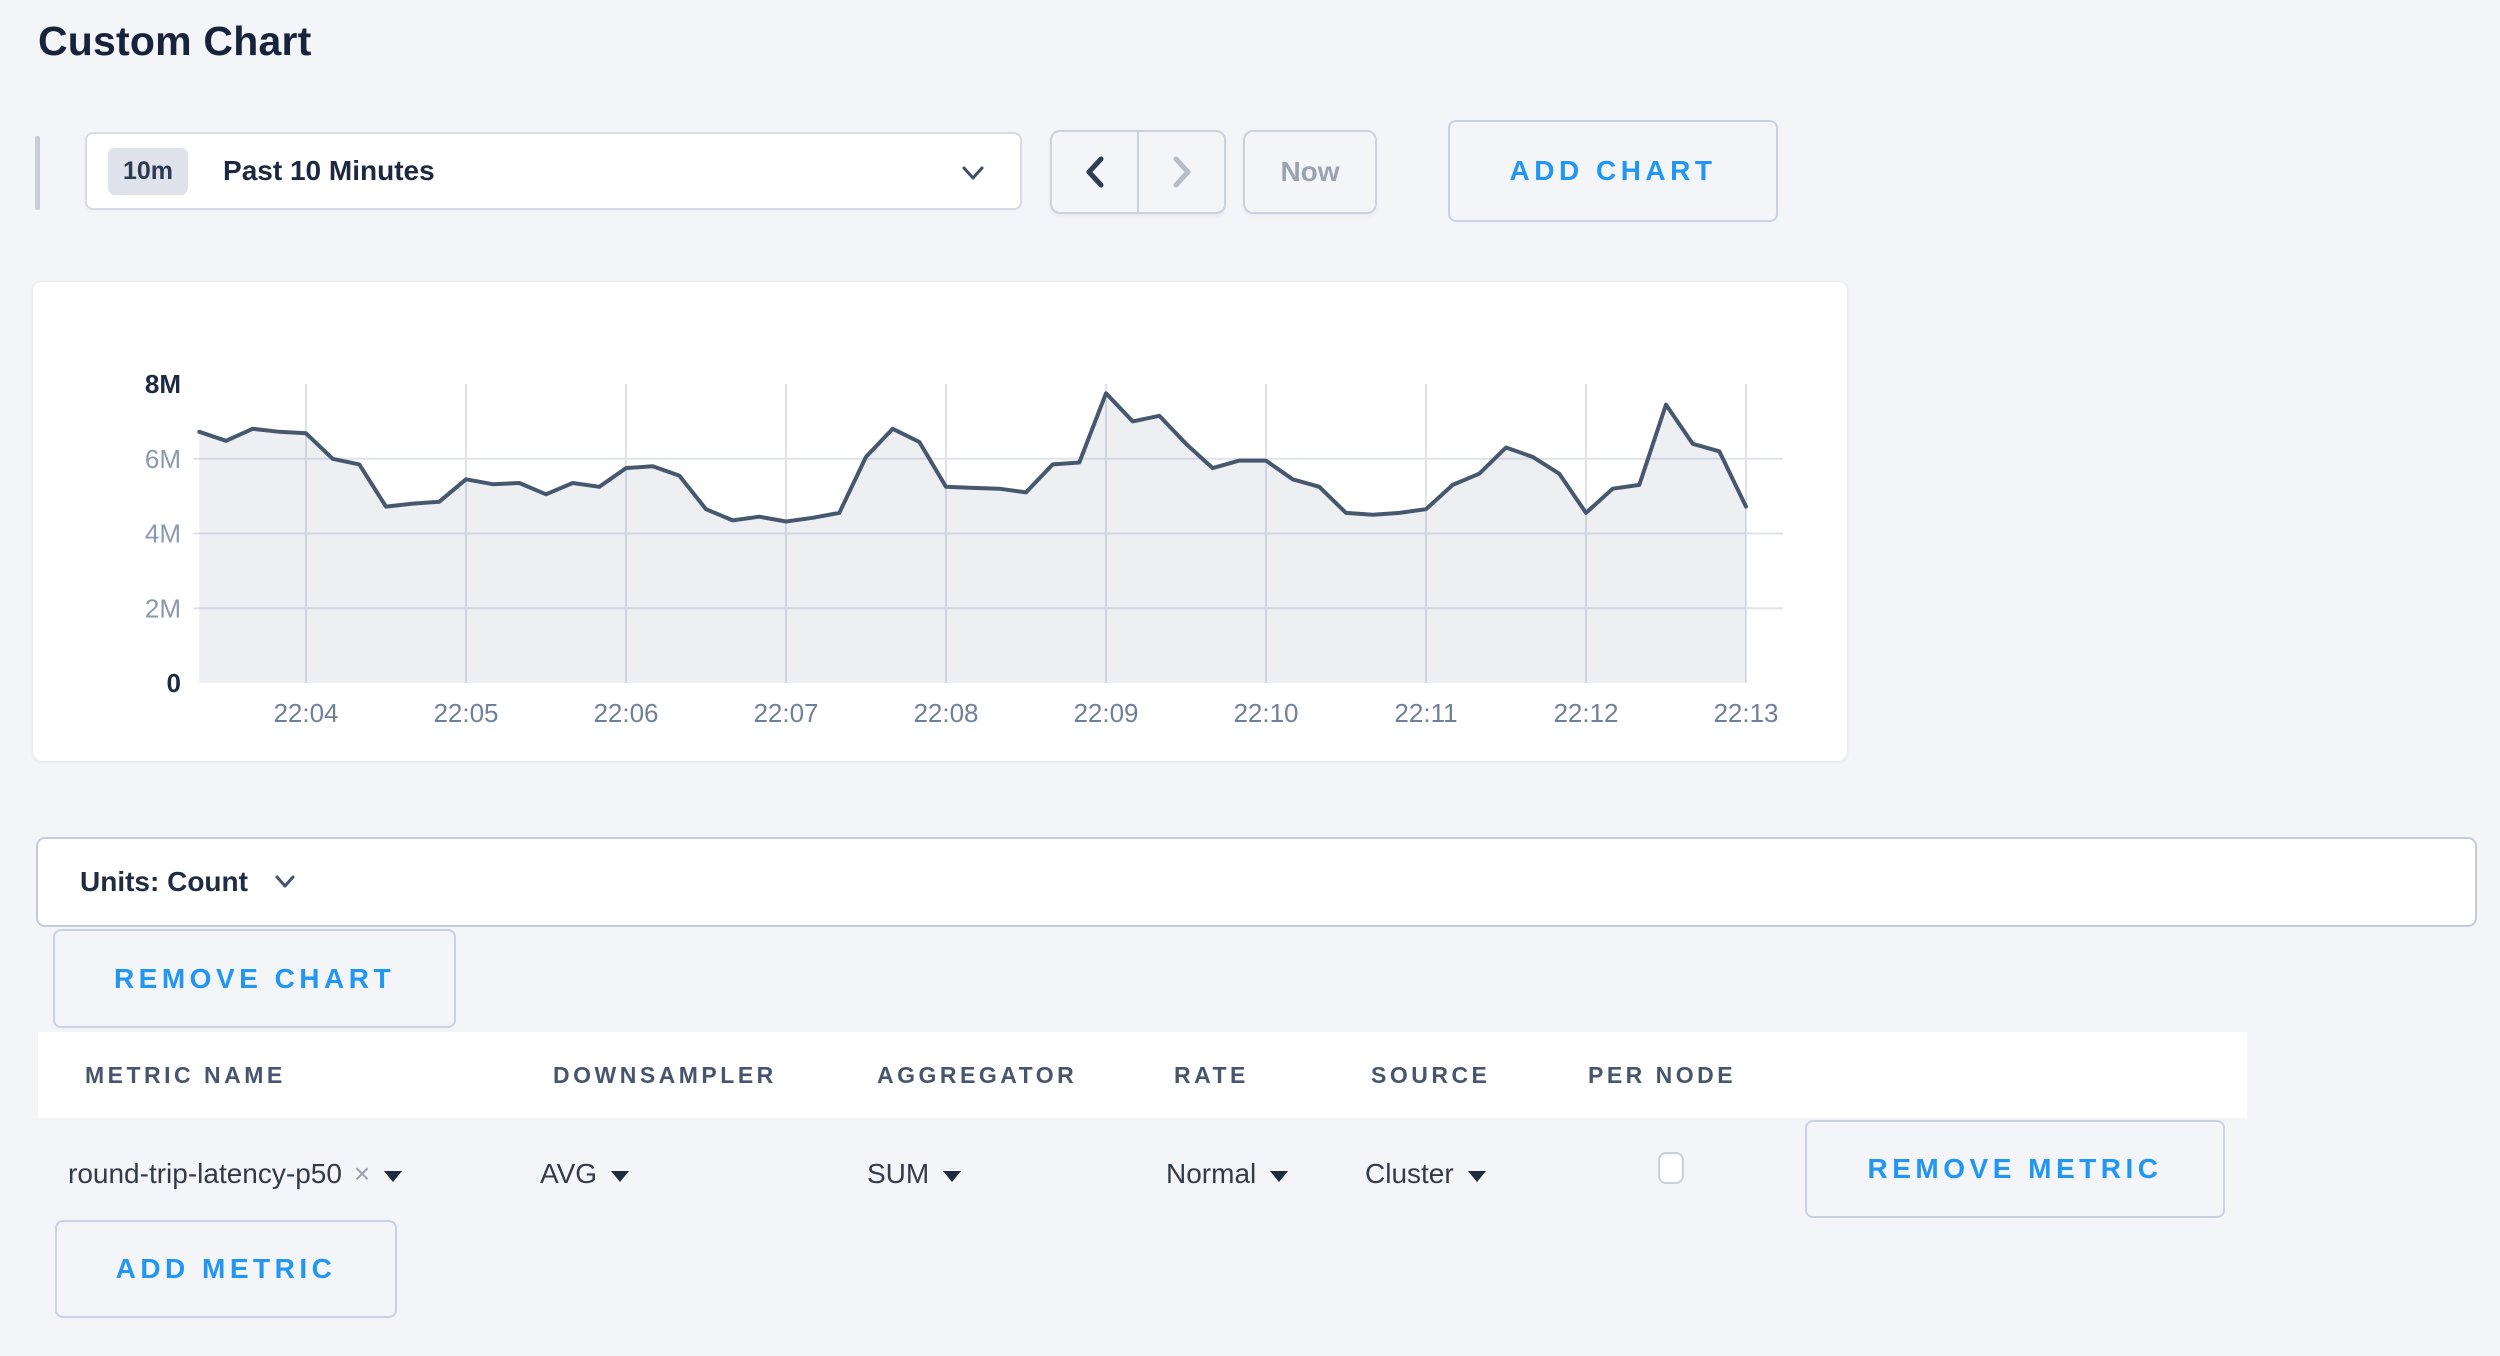  Describe the element at coordinates (163, 608) in the screenshot. I see `svg-text: 2M` at that location.